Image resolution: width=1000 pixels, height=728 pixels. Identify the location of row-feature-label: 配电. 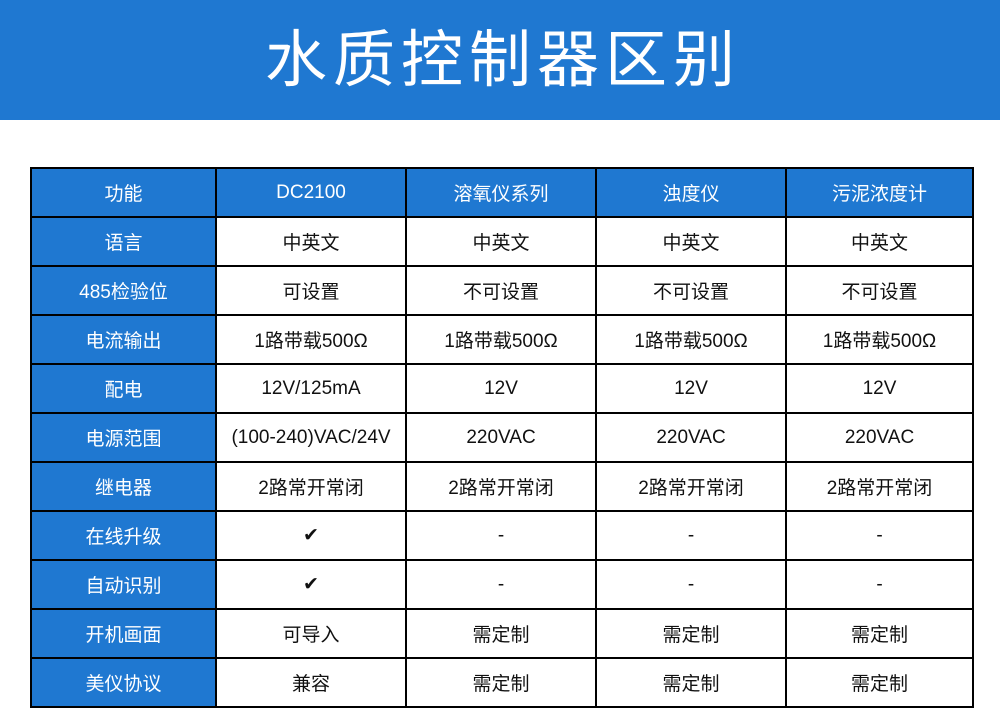
(123, 388).